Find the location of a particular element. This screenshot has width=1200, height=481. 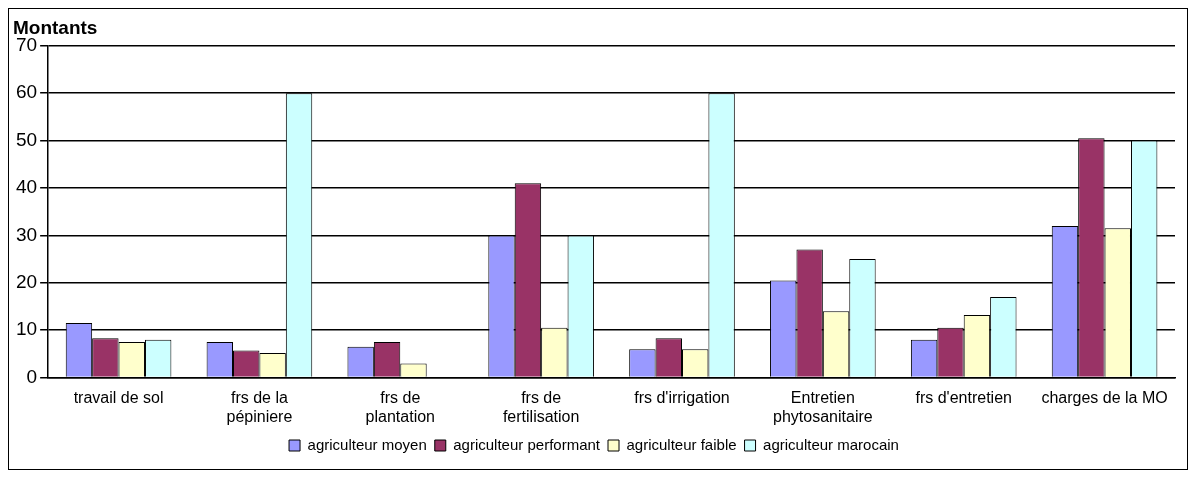

x-tick-label: frs d'irrigation is located at coordinates (682, 397).